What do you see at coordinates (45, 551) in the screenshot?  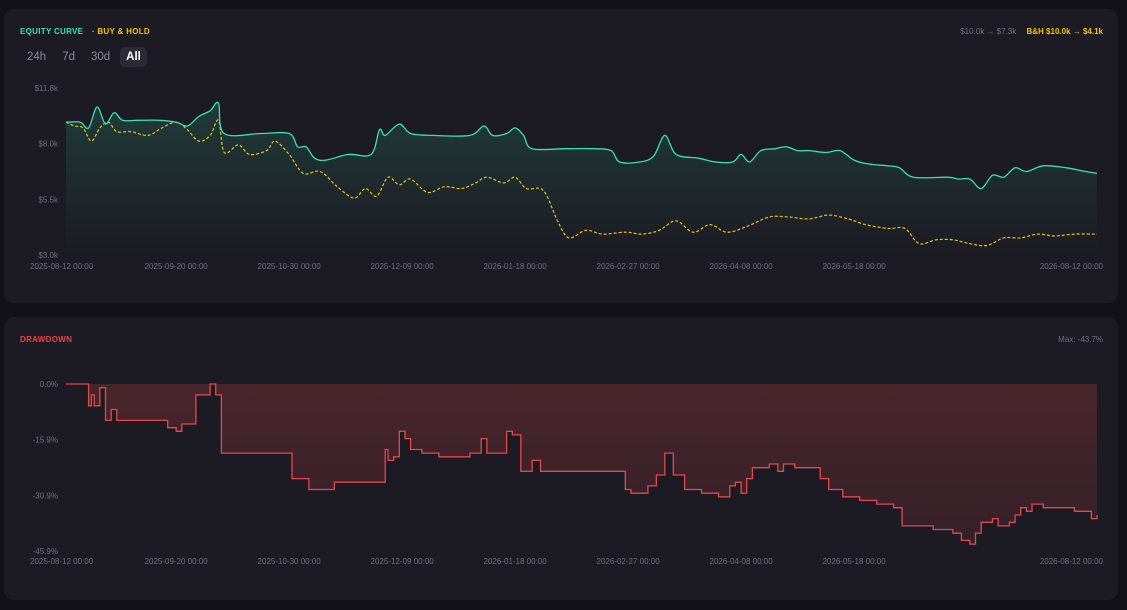 I see `y-tick-label: -45.9%` at bounding box center [45, 551].